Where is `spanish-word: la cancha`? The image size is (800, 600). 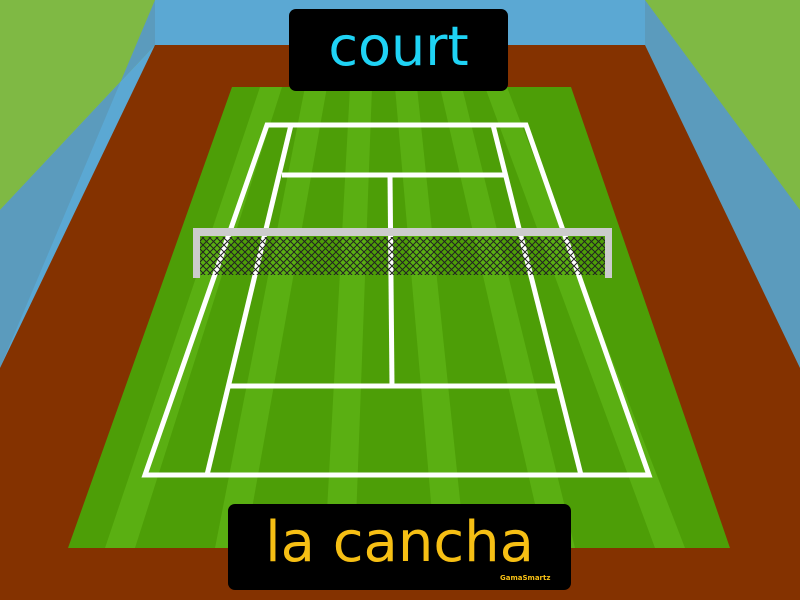 spanish-word: la cancha is located at coordinates (399, 542).